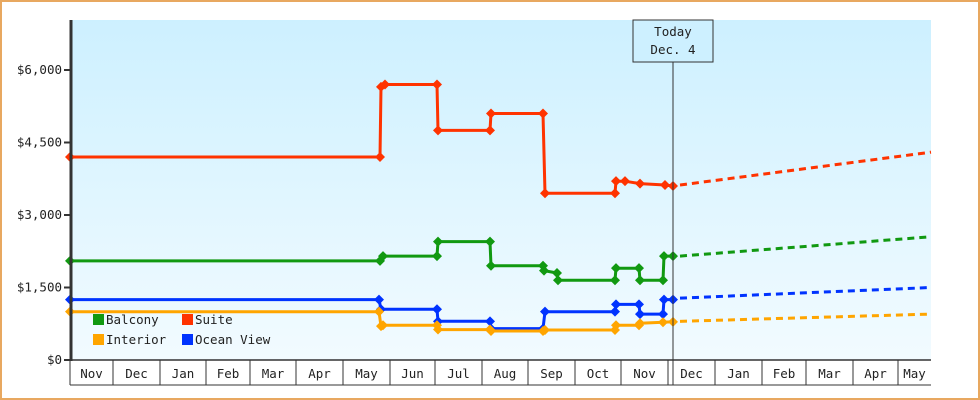 This screenshot has width=980, height=400. I want to click on legend-item-suite: Suite, so click(207, 319).